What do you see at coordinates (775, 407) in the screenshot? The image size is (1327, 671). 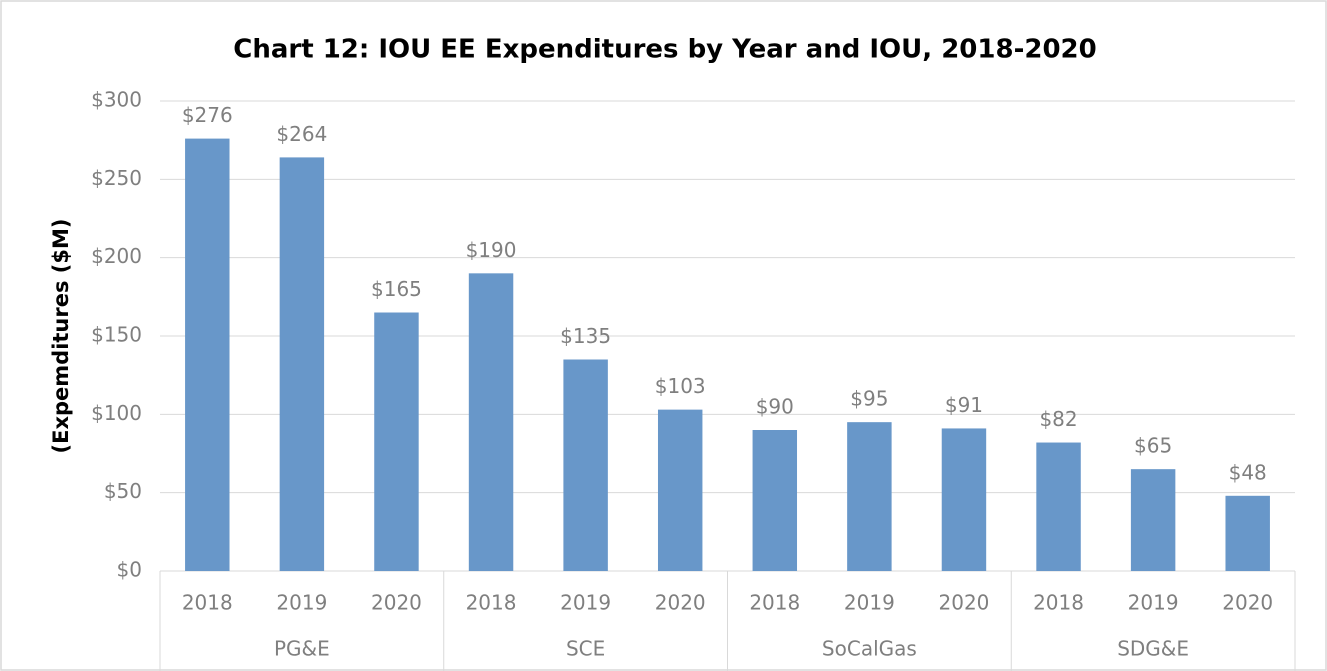 I see `data-label: $90` at bounding box center [775, 407].